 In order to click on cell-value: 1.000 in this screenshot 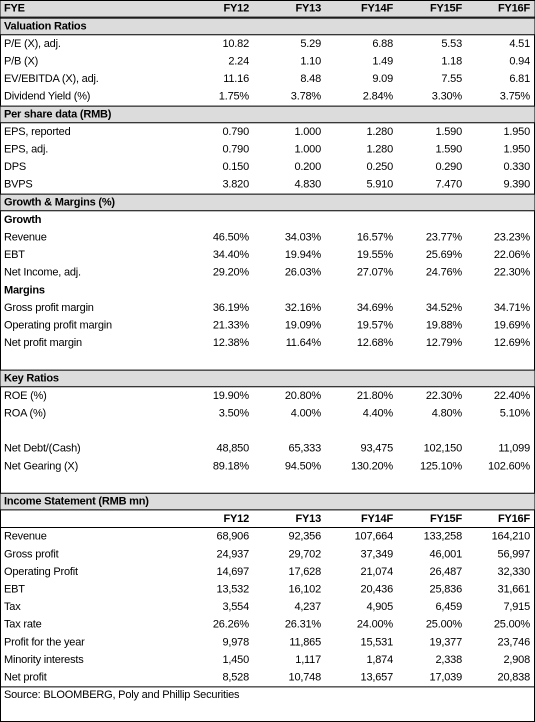, I will do `click(307, 150)`.